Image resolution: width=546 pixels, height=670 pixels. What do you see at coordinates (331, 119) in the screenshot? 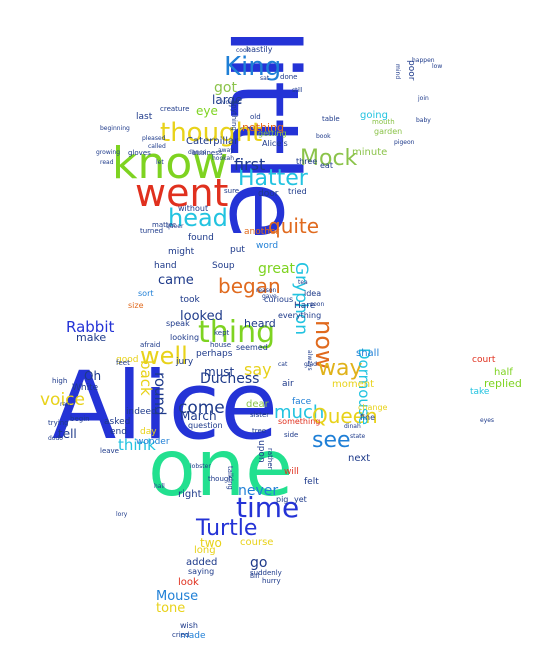
I see `cloud-word: table` at bounding box center [331, 119].